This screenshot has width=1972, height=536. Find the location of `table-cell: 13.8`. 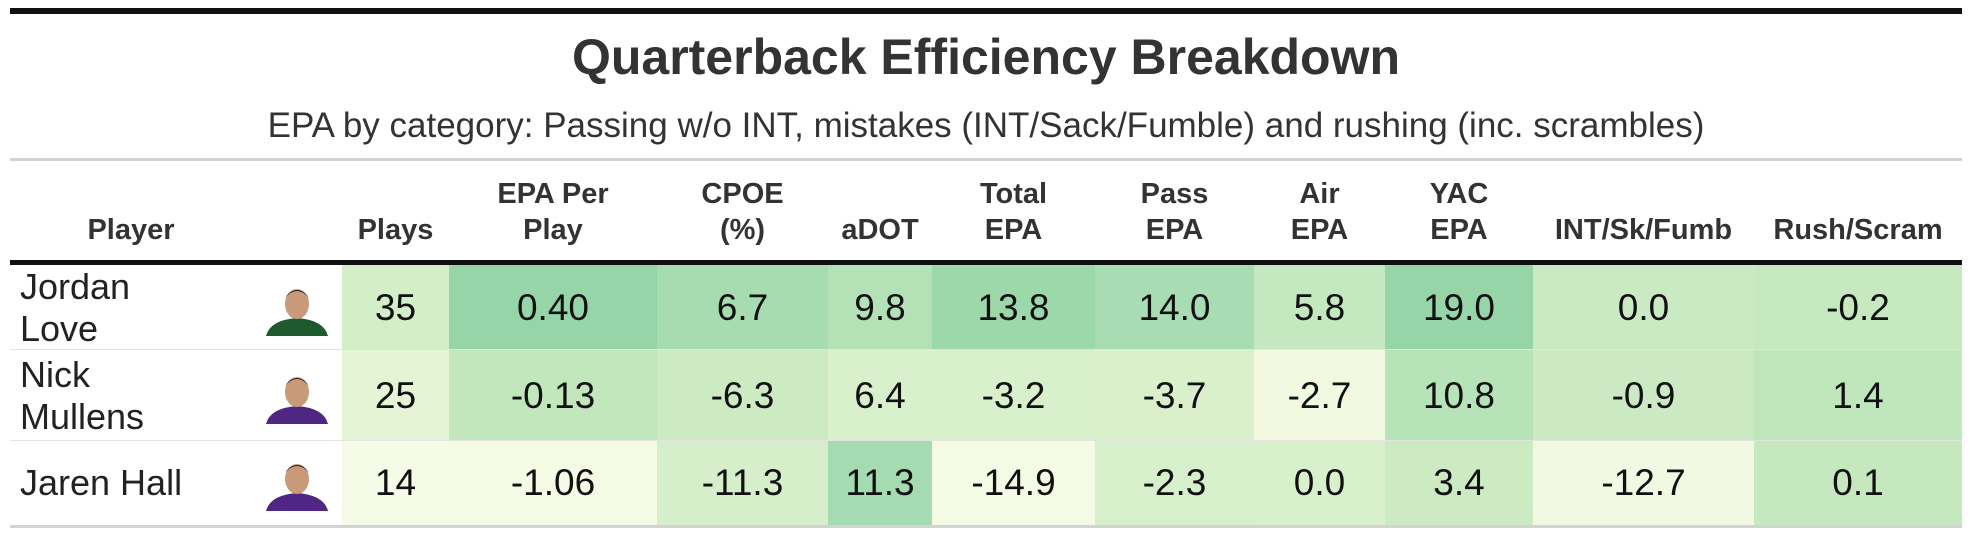

table-cell: 13.8 is located at coordinates (1013, 307).